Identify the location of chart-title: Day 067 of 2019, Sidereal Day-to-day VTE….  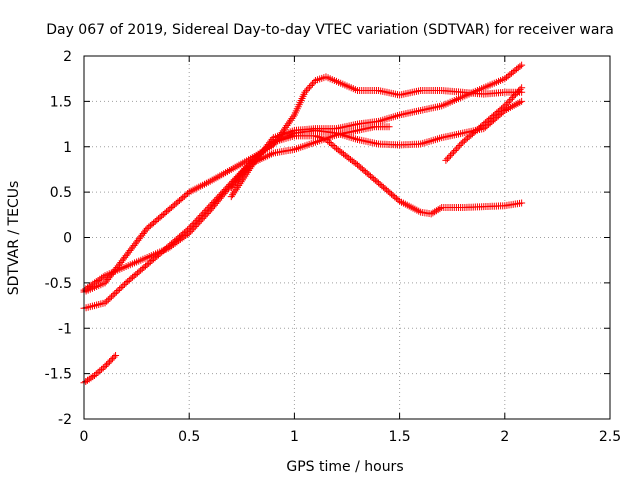
(330, 30).